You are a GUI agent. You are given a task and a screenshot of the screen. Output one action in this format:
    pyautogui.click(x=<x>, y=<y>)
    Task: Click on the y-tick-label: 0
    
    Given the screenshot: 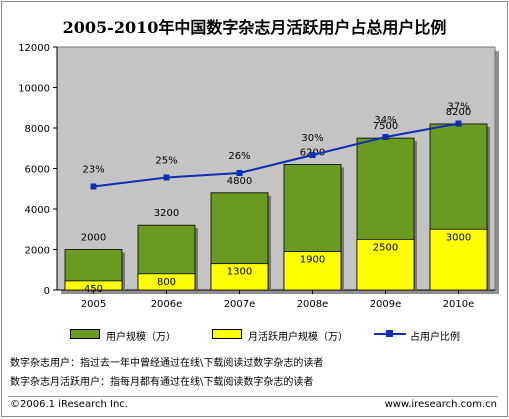 What is the action you would take?
    pyautogui.click(x=47, y=291)
    